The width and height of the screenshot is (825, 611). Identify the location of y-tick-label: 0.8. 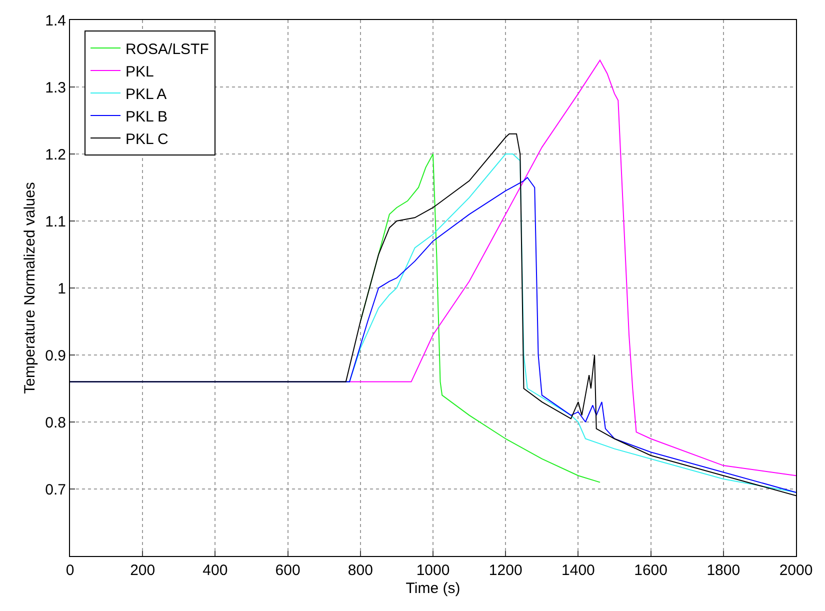
(55, 423).